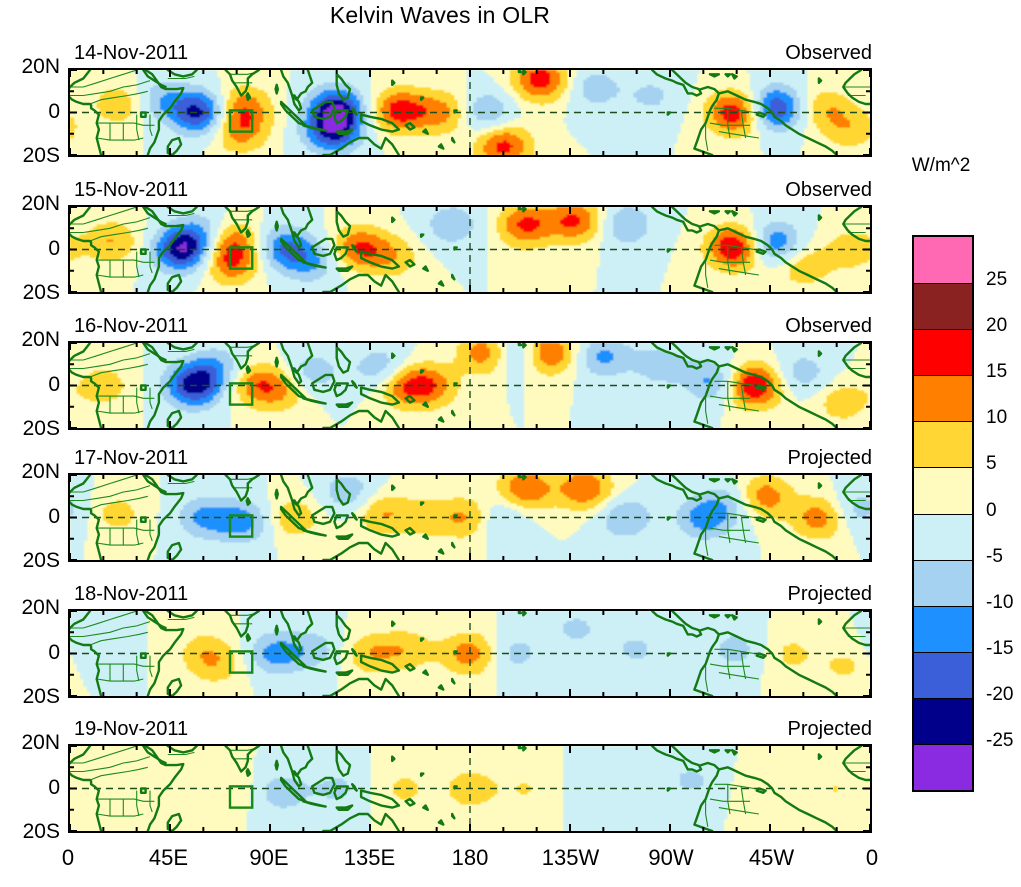  What do you see at coordinates (997, 372) in the screenshot?
I see `colorbar-tick-label: 15` at bounding box center [997, 372].